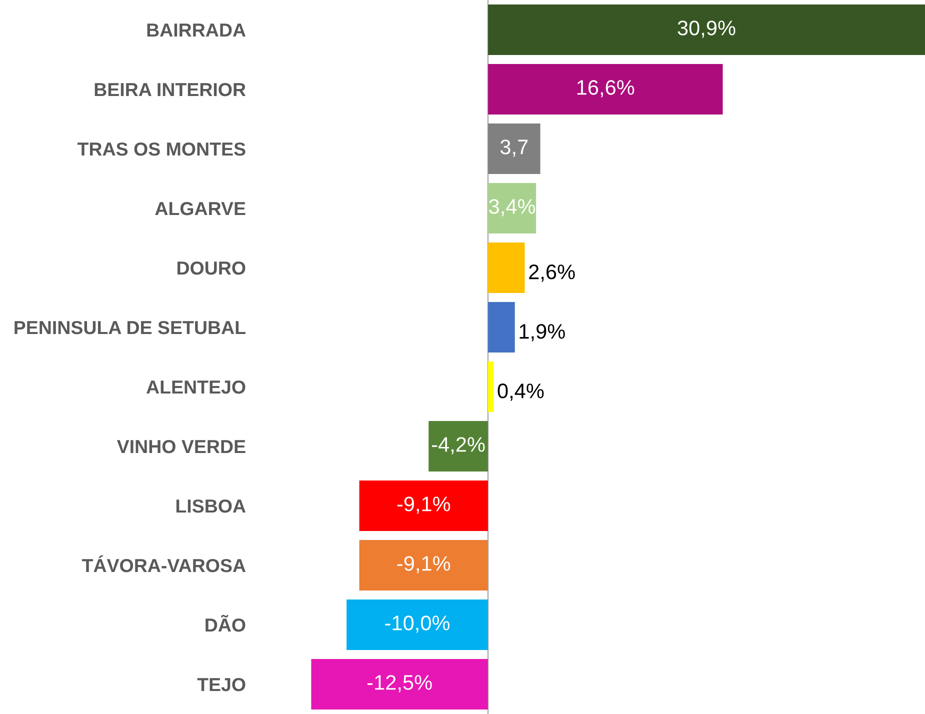  I want to click on data-label: 2,6%, so click(552, 273).